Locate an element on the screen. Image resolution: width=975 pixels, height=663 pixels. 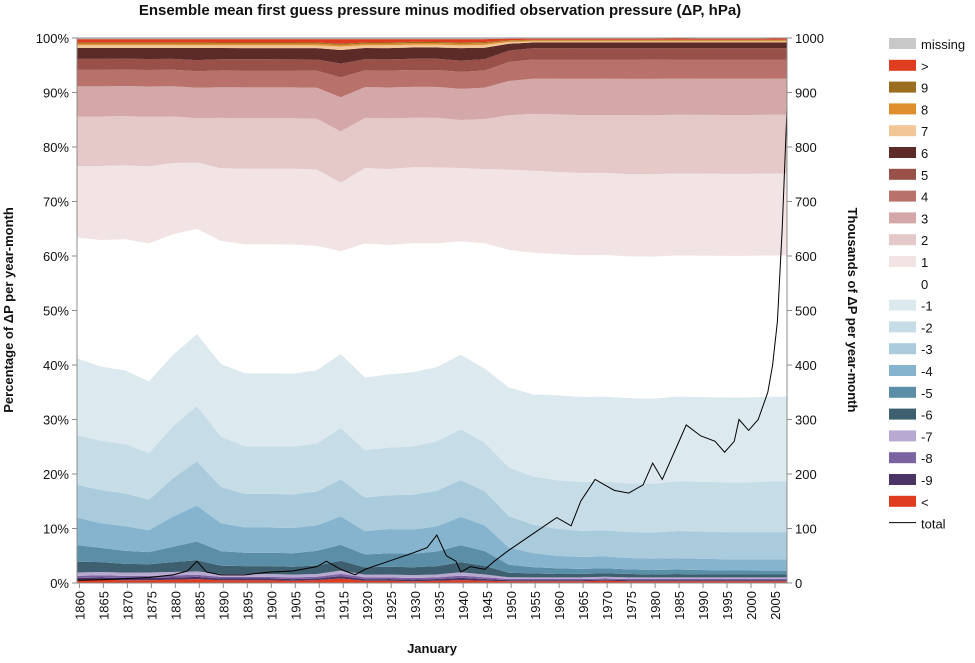
area-series--2 is located at coordinates (432, 469).